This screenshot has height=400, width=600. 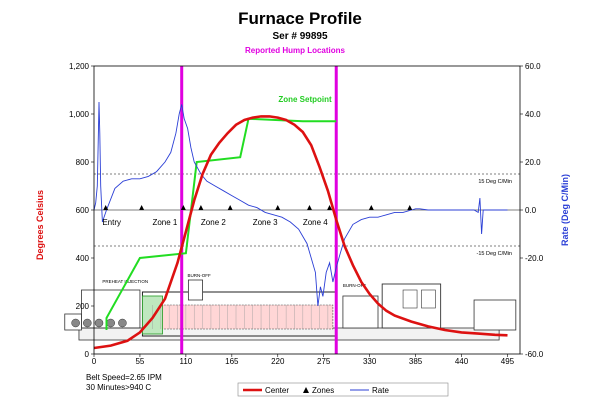 I want to click on furnace-label-burnoff-2: BURN-OFF, so click(x=354, y=285).